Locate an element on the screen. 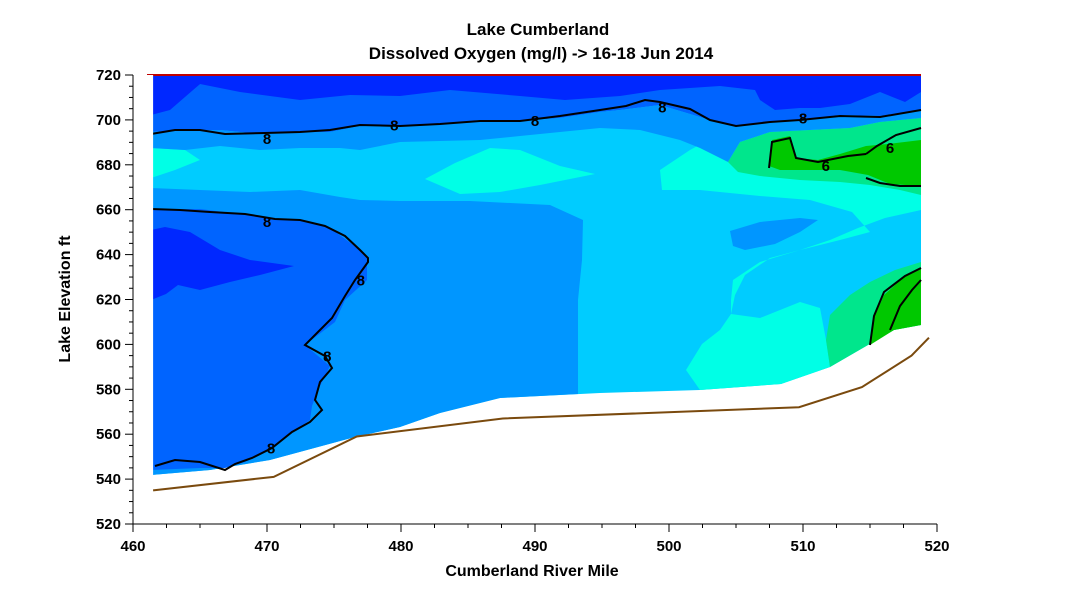  contour-line-8-upper is located at coordinates (536, 117).